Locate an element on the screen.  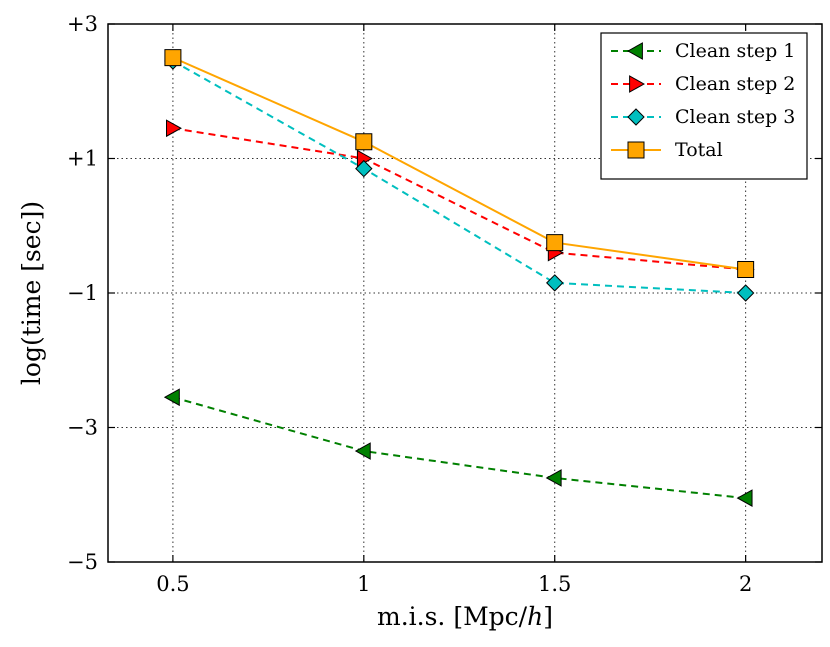
y-tick-label: +1 is located at coordinates (82, 159).